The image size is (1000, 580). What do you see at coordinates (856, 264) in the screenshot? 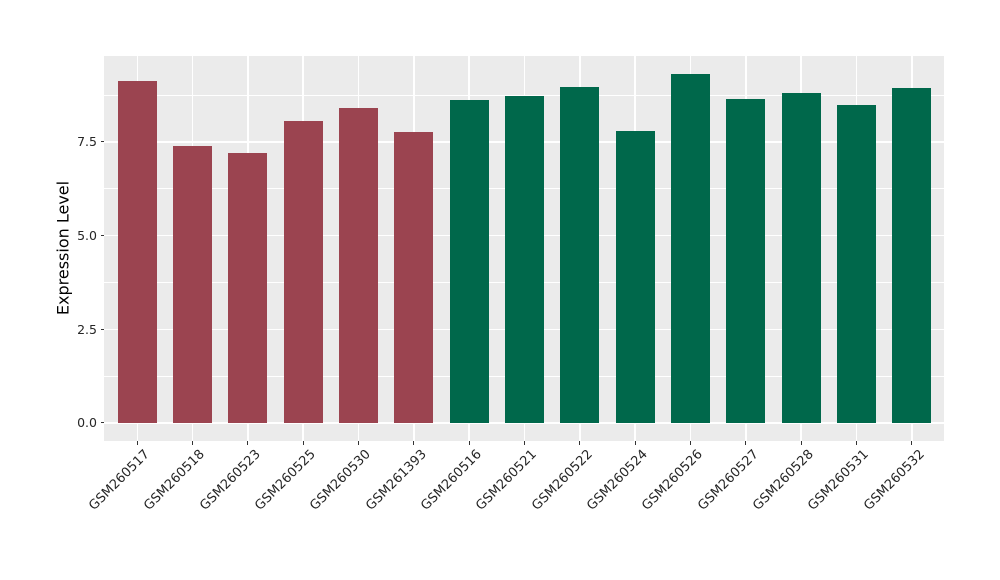
I see `bar-GSM260531` at bounding box center [856, 264].